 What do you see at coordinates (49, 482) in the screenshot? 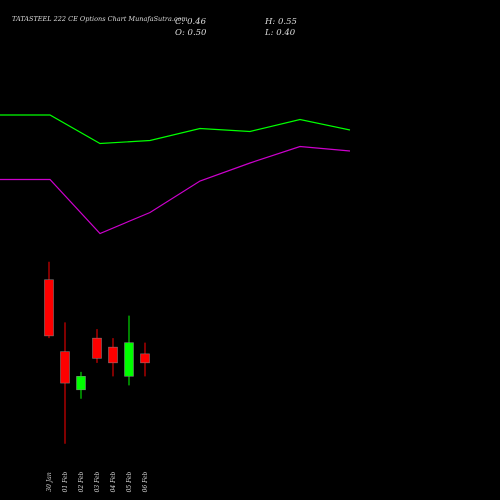
I see `x-tick-label: 30 Jan` at bounding box center [49, 482].